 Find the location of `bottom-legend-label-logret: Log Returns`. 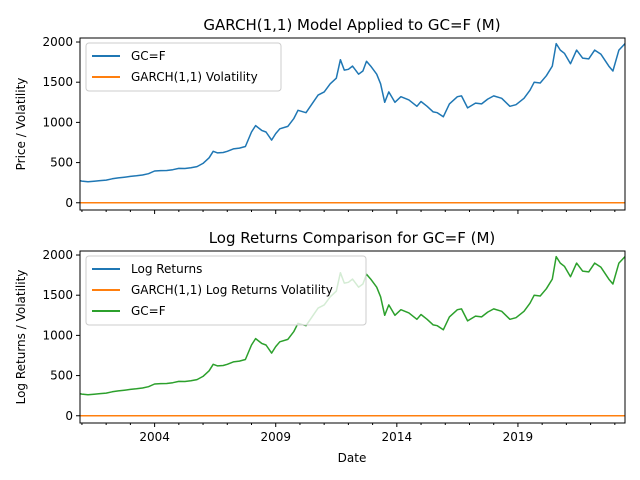

bottom-legend-label-logret: Log Returns is located at coordinates (166, 269).